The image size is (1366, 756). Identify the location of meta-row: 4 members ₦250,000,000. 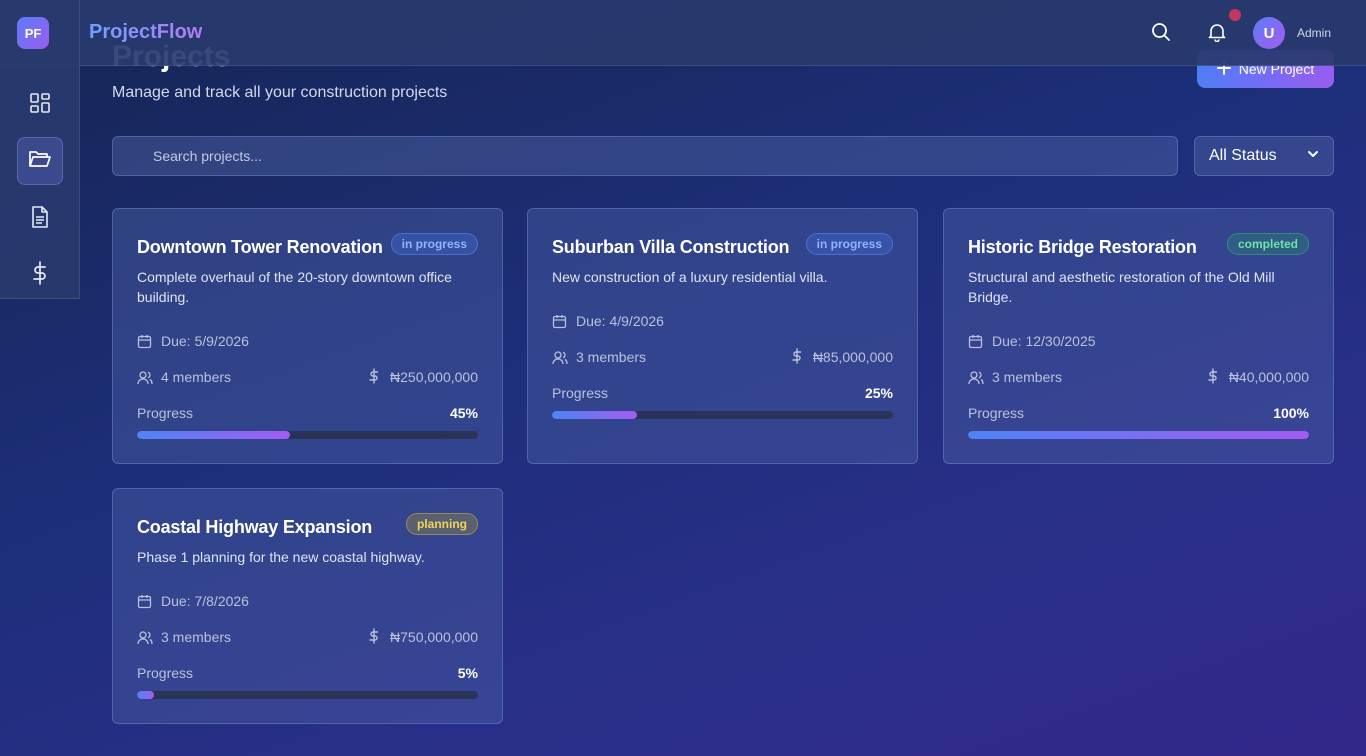
(307, 377).